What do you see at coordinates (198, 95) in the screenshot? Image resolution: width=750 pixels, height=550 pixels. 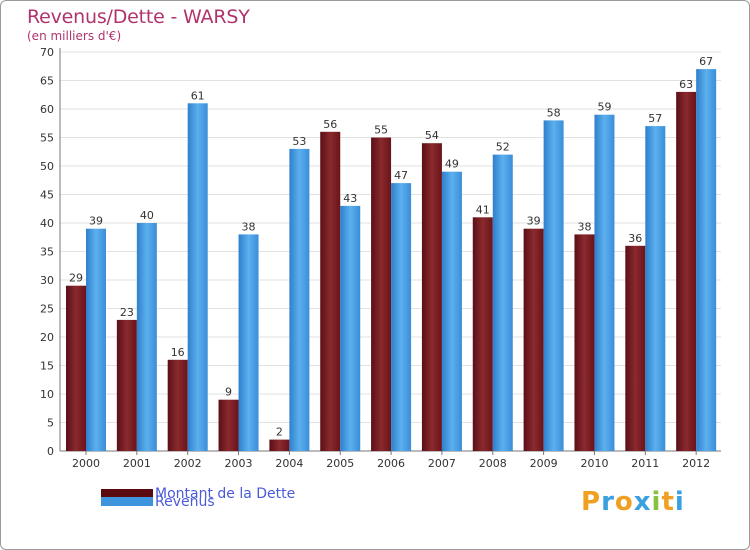 I see `bar-value-label: 61` at bounding box center [198, 95].